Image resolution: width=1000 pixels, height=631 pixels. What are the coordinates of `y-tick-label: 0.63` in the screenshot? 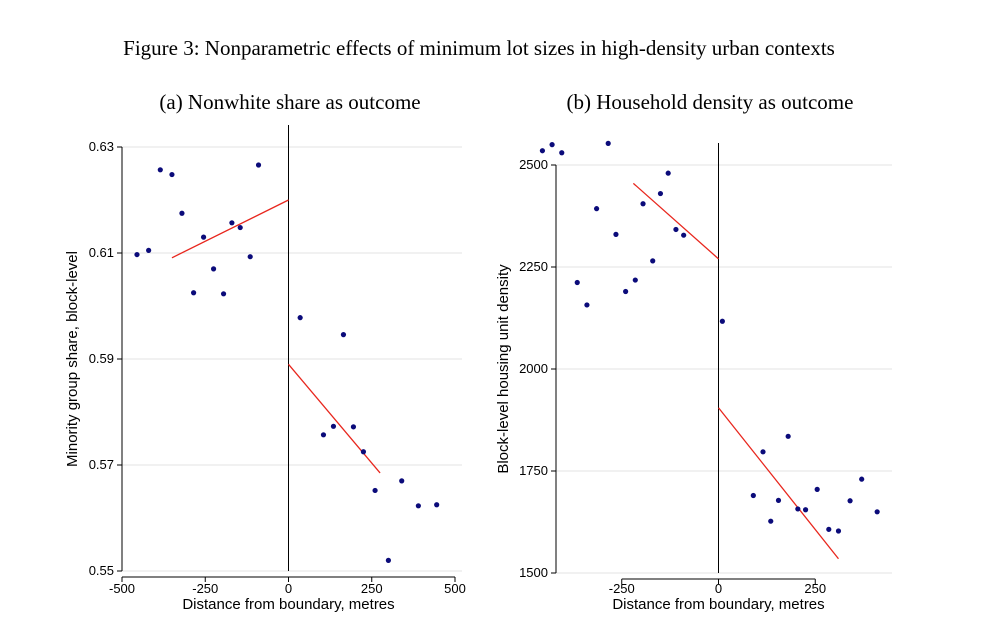 It's located at (101, 146).